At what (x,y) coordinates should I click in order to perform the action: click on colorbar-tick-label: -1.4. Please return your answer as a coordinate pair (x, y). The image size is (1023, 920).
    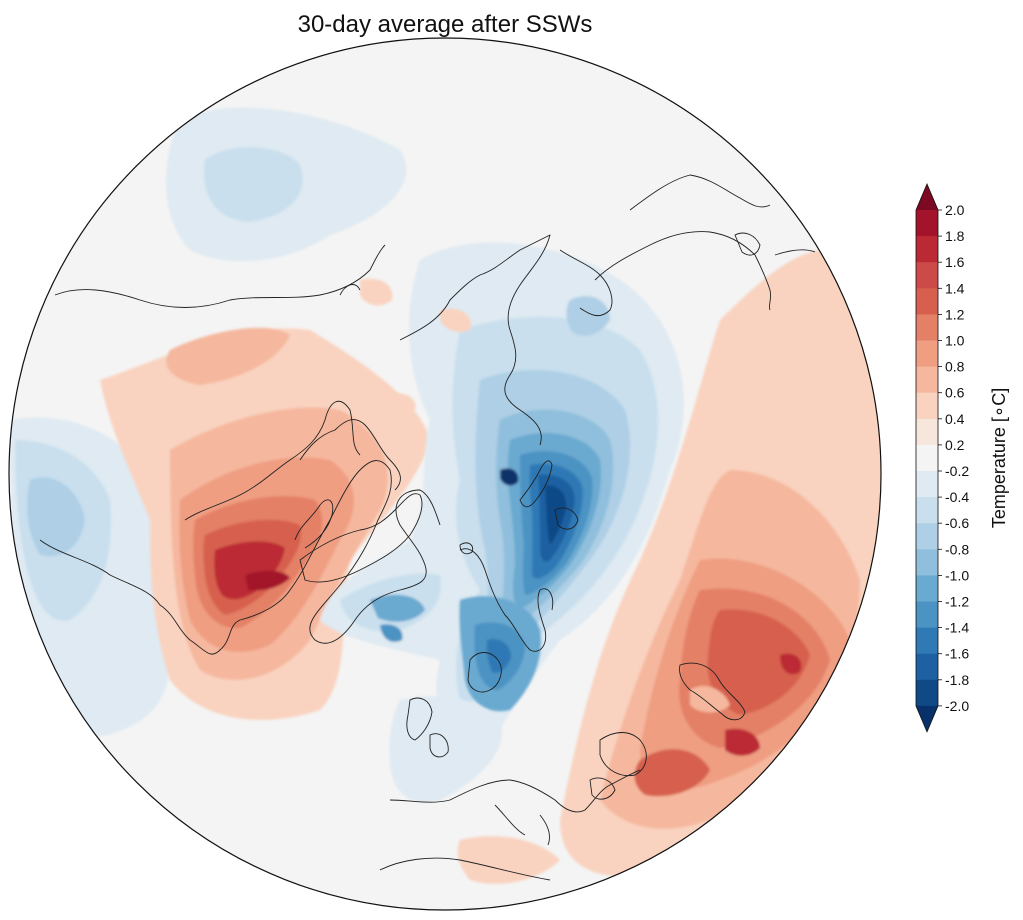
    Looking at the image, I should click on (957, 628).